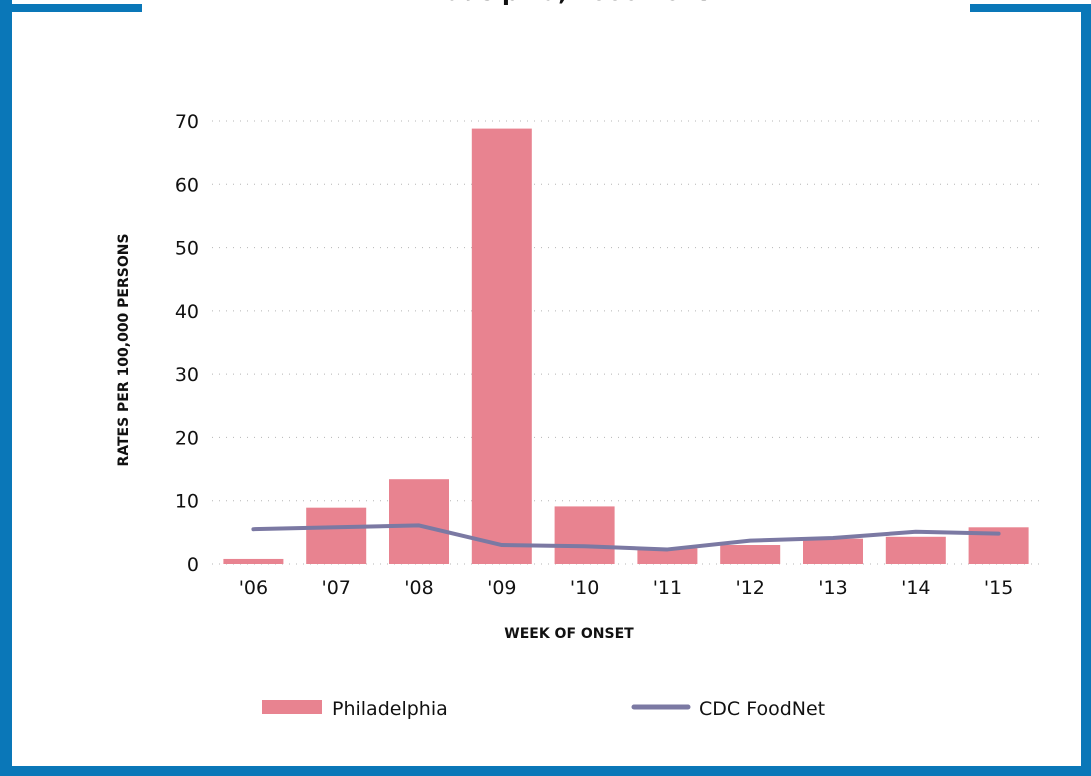  I want to click on x-axis-ticks: '06 '07 '08 '09 '10 '11 '12 '13 '14 '15, so click(626, 588).